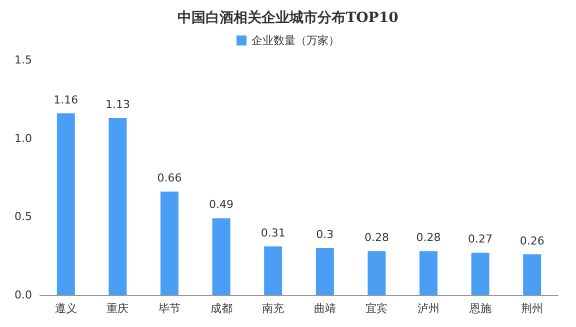 The height and width of the screenshot is (327, 576). Describe the element at coordinates (221, 205) in the screenshot. I see `data-label: 0.49` at that location.